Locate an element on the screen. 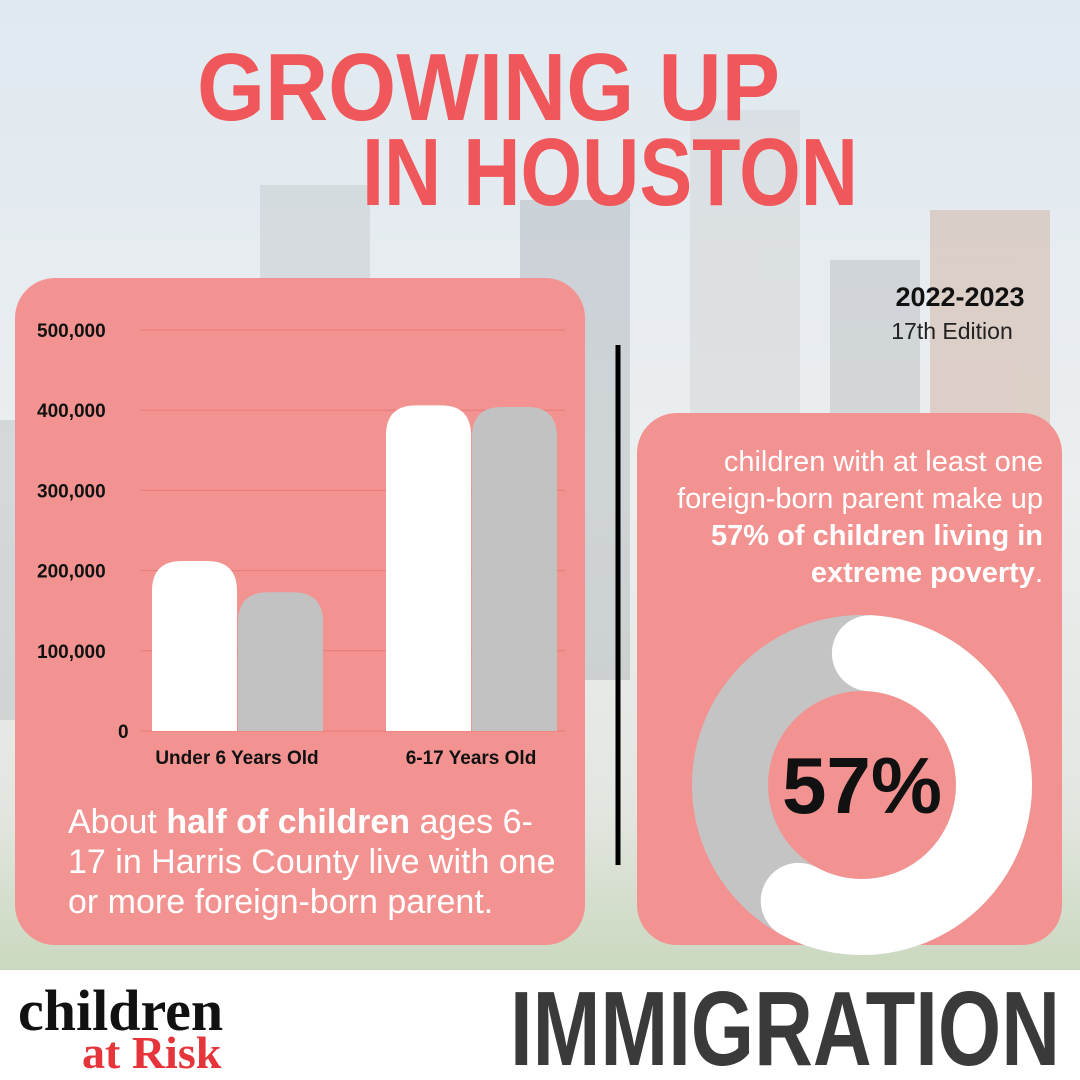 This screenshot has width=1080, height=1080. logo-line: at Risk is located at coordinates (152, 1052).